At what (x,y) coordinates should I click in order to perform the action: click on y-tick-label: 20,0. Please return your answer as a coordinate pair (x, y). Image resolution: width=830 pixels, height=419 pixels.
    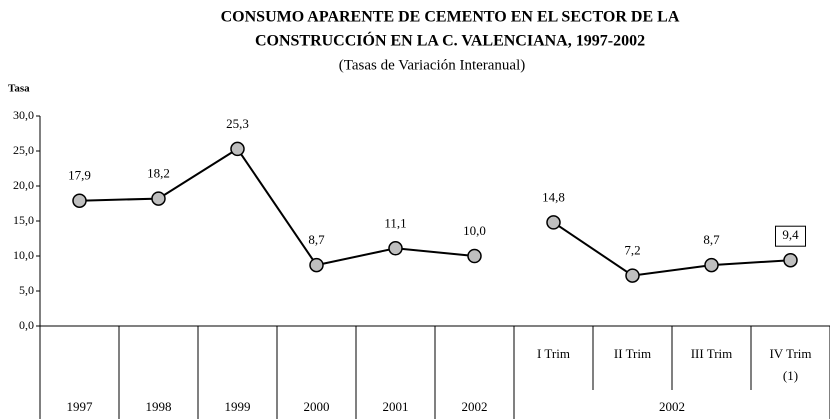
    Looking at the image, I should click on (23, 185).